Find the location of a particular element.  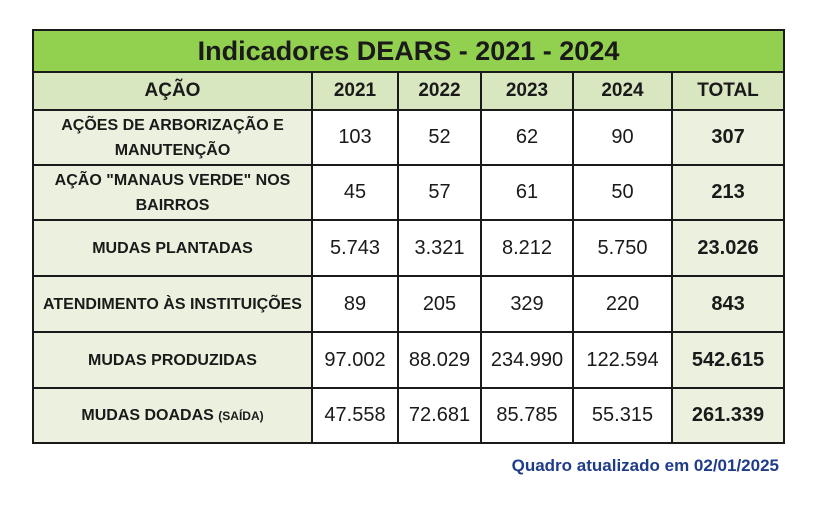

cell-2023: 329 is located at coordinates (527, 304).